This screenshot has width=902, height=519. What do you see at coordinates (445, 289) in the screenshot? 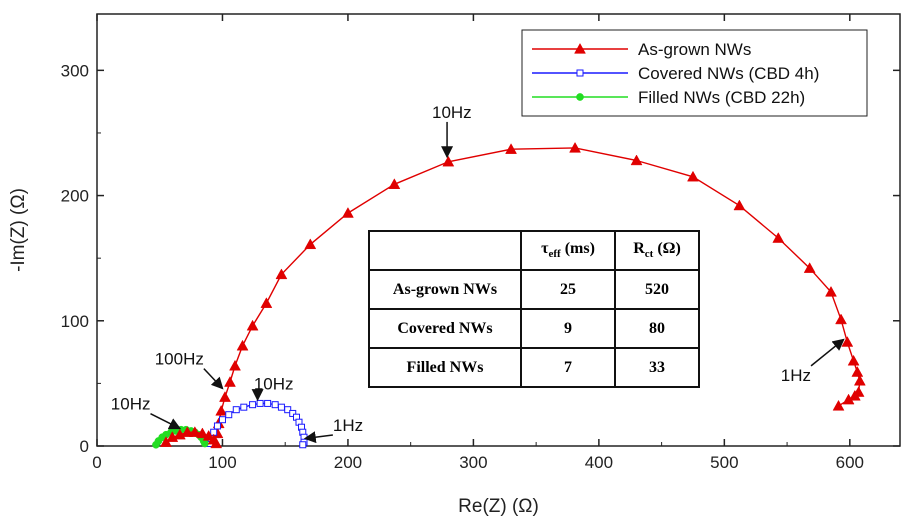
I see `table-cell-sample: As-grown NWs` at bounding box center [445, 289].